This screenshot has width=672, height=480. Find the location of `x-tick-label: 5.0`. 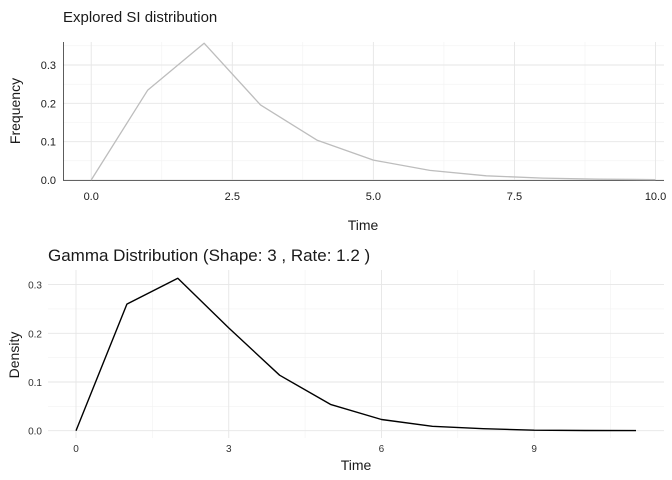

x-tick-label: 5.0 is located at coordinates (373, 197).